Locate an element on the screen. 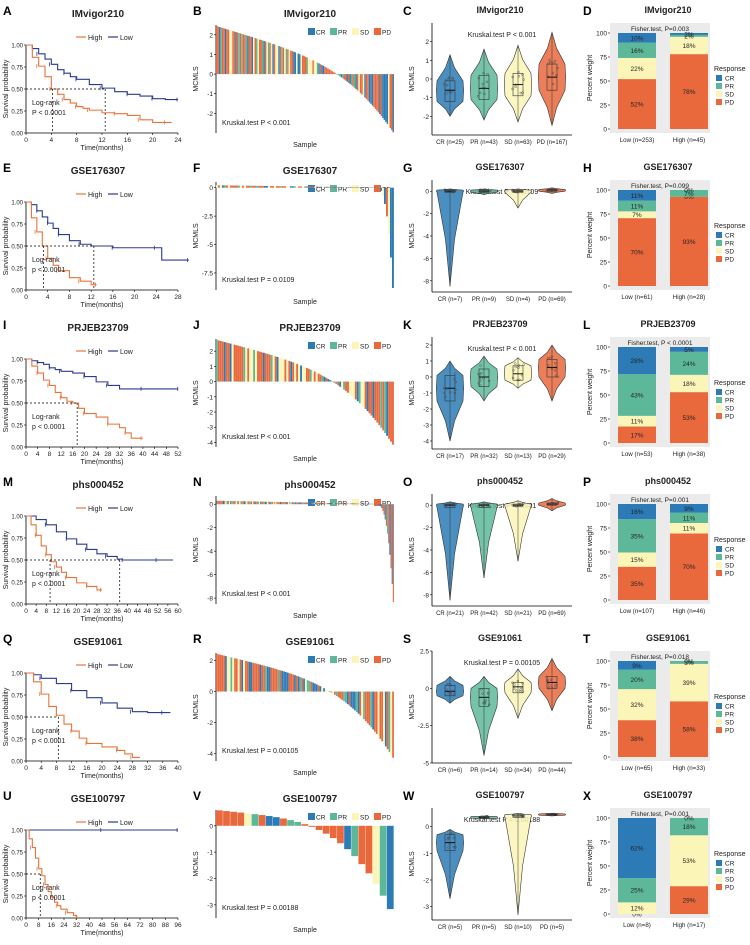  violin-x-label: SD (n=63) is located at coordinates (518, 143).